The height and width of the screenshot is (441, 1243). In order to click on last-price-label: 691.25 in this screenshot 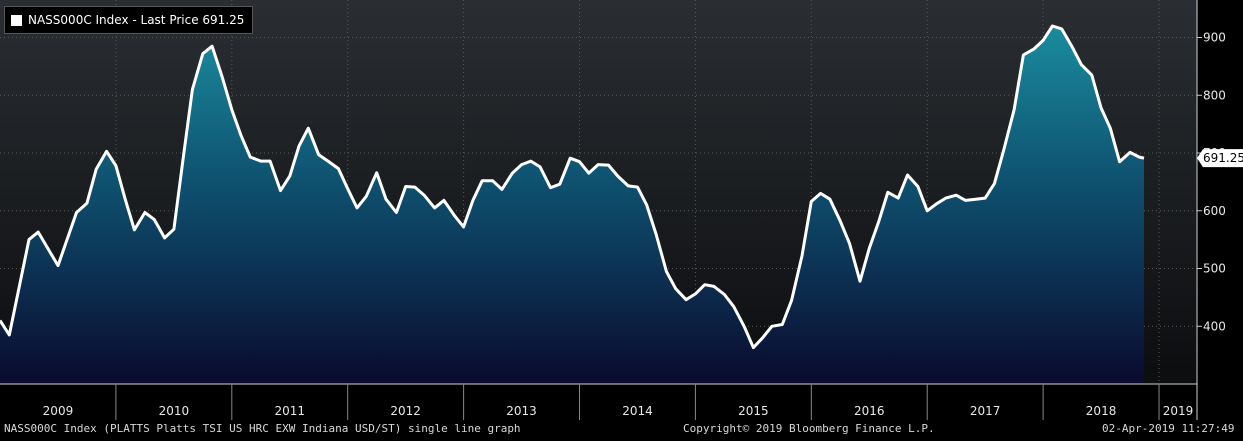, I will do `click(1223, 158)`.